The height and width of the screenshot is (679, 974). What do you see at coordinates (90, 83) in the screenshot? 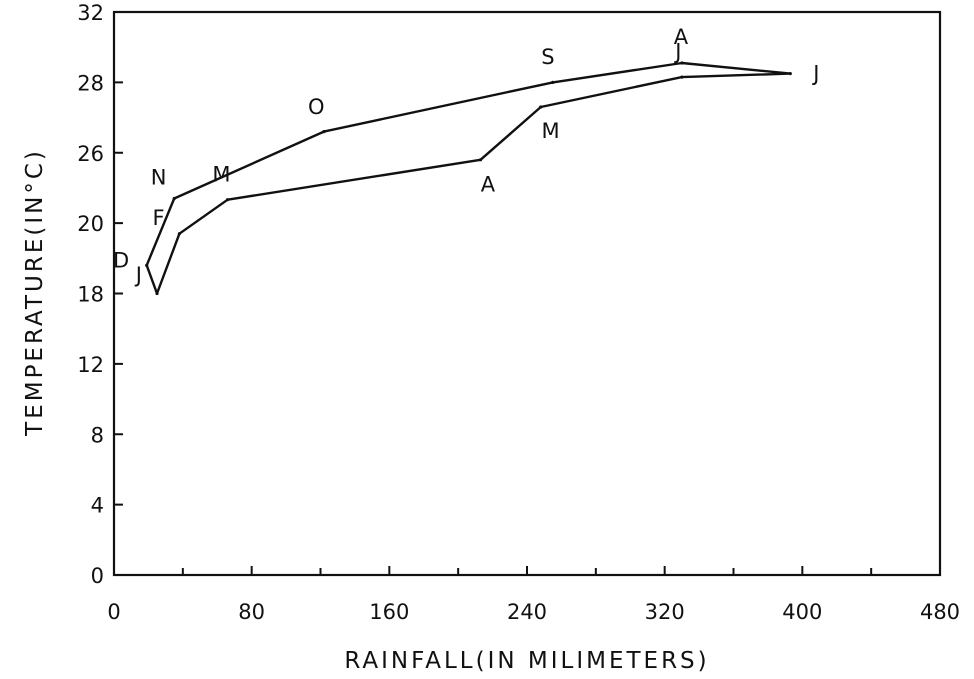
I see `y-tick-label: 28` at bounding box center [90, 83].